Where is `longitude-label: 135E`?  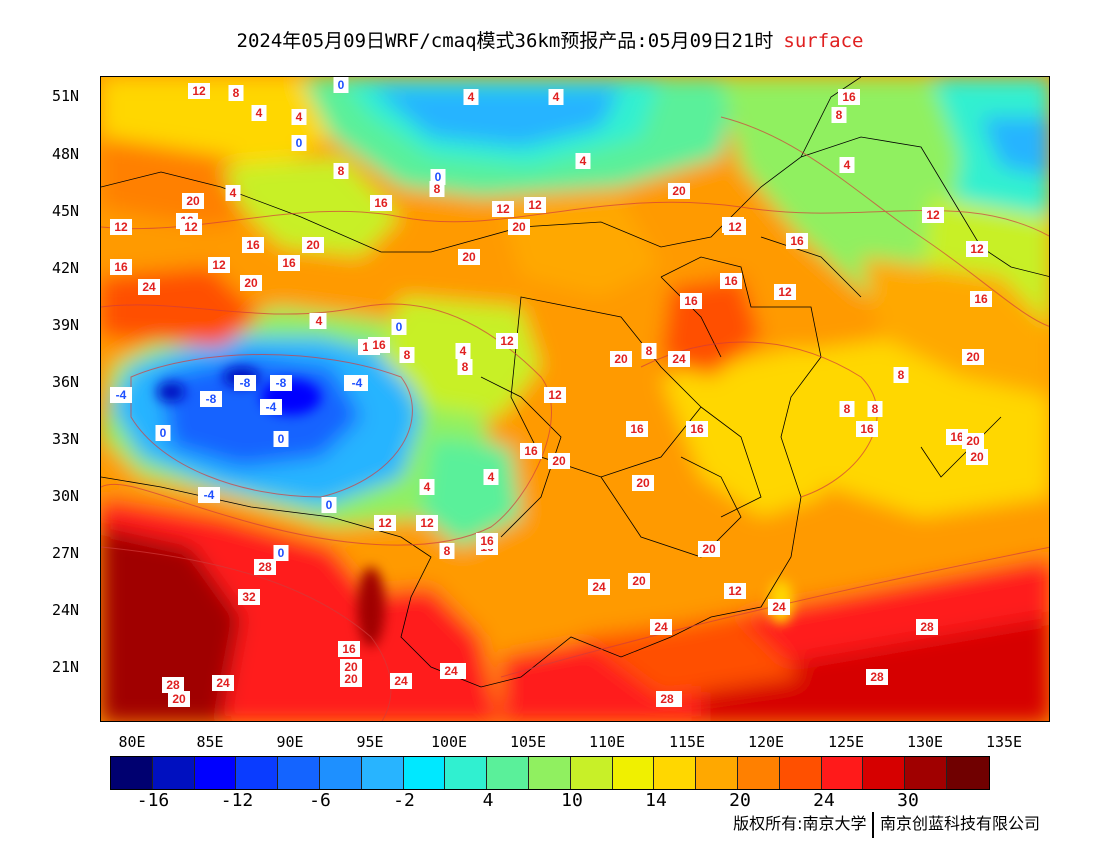 longitude-label: 135E is located at coordinates (1004, 742).